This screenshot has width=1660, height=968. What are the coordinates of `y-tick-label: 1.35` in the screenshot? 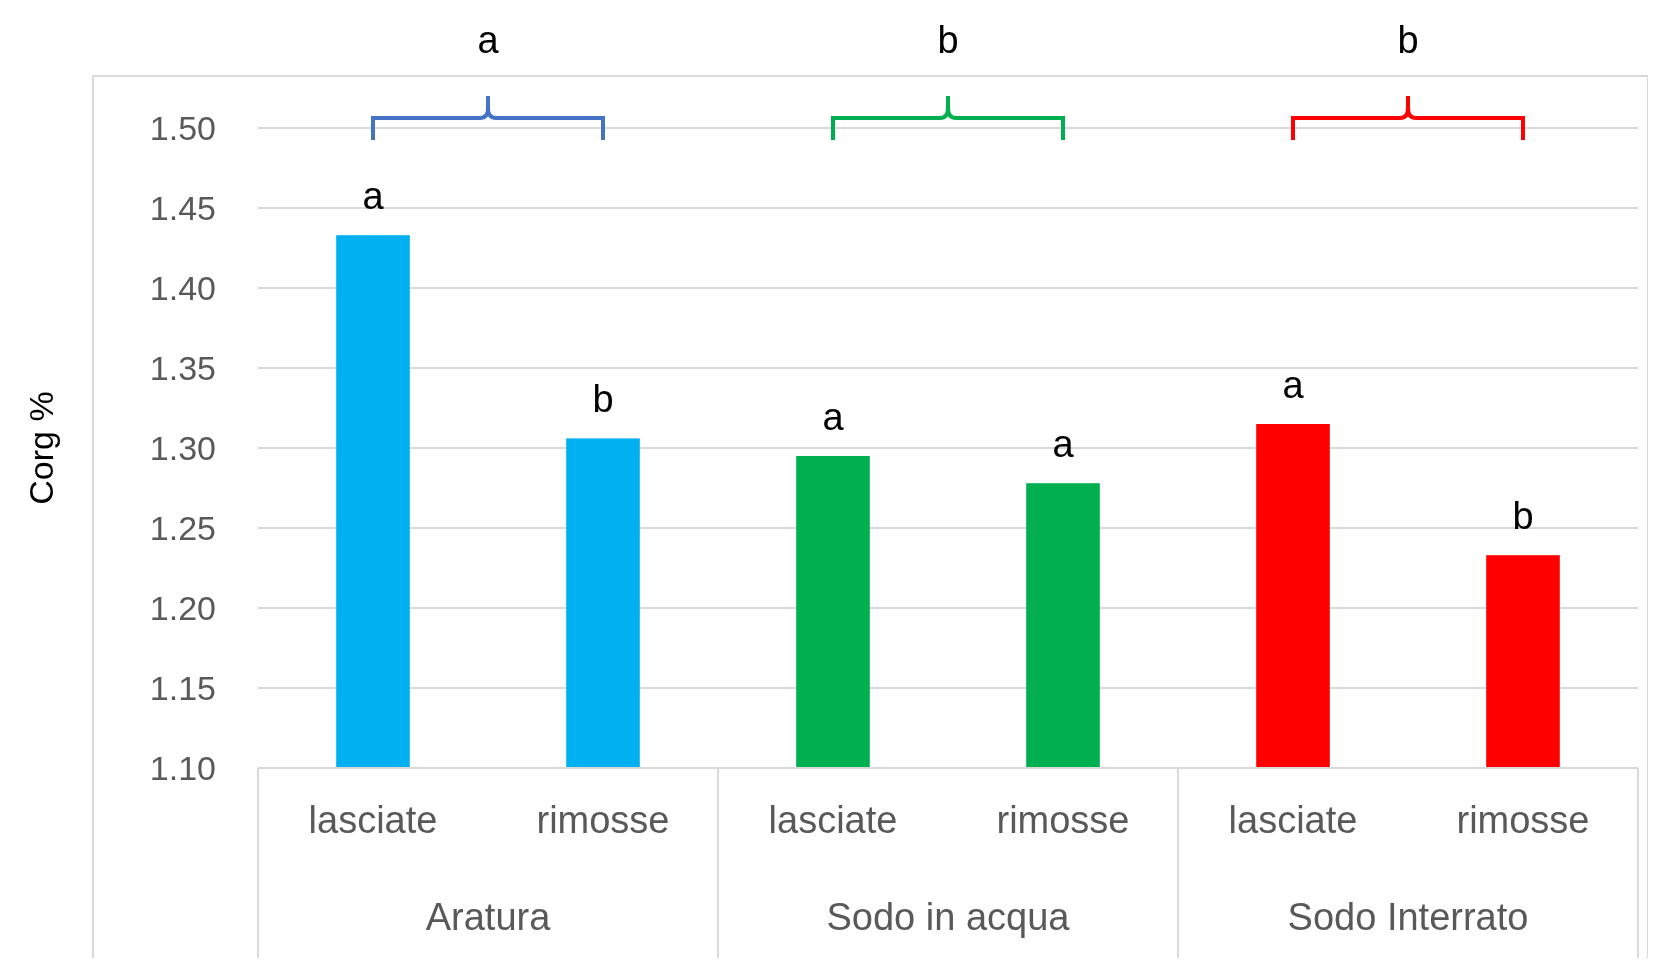 It's located at (182, 367).